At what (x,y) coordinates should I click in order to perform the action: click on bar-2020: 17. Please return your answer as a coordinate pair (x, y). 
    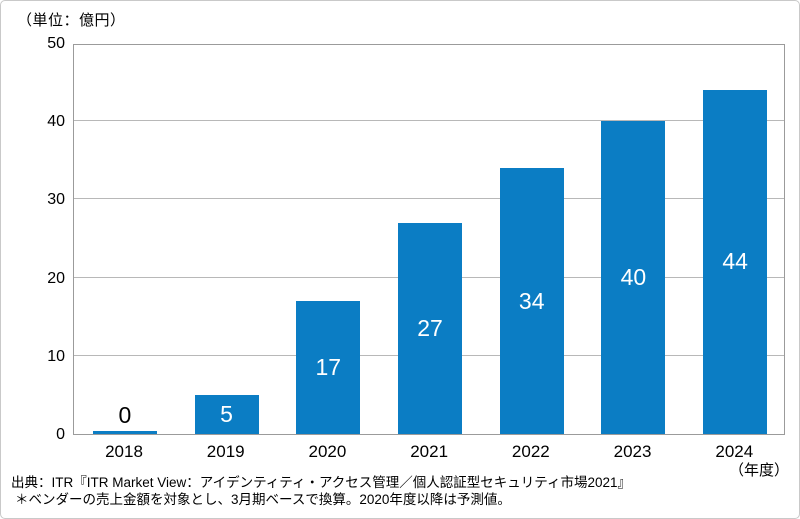
    Looking at the image, I should click on (328, 367).